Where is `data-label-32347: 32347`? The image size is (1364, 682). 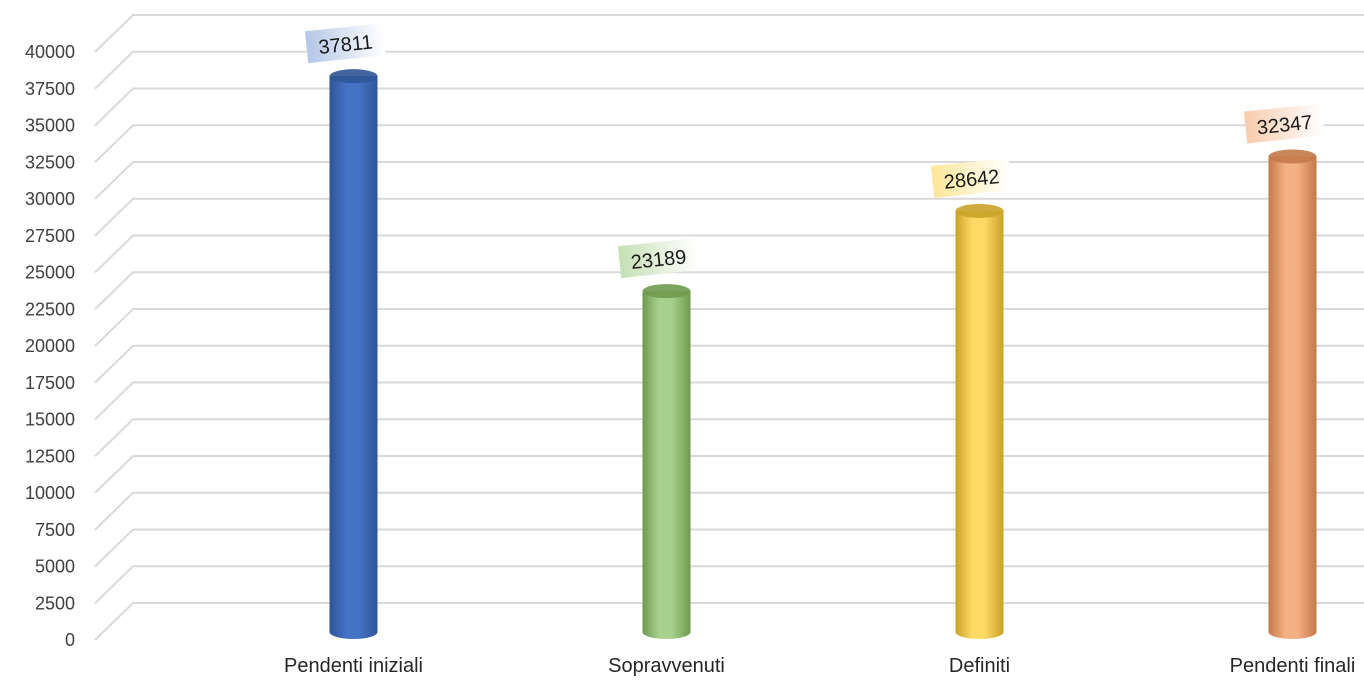 data-label-32347: 32347 is located at coordinates (1284, 123).